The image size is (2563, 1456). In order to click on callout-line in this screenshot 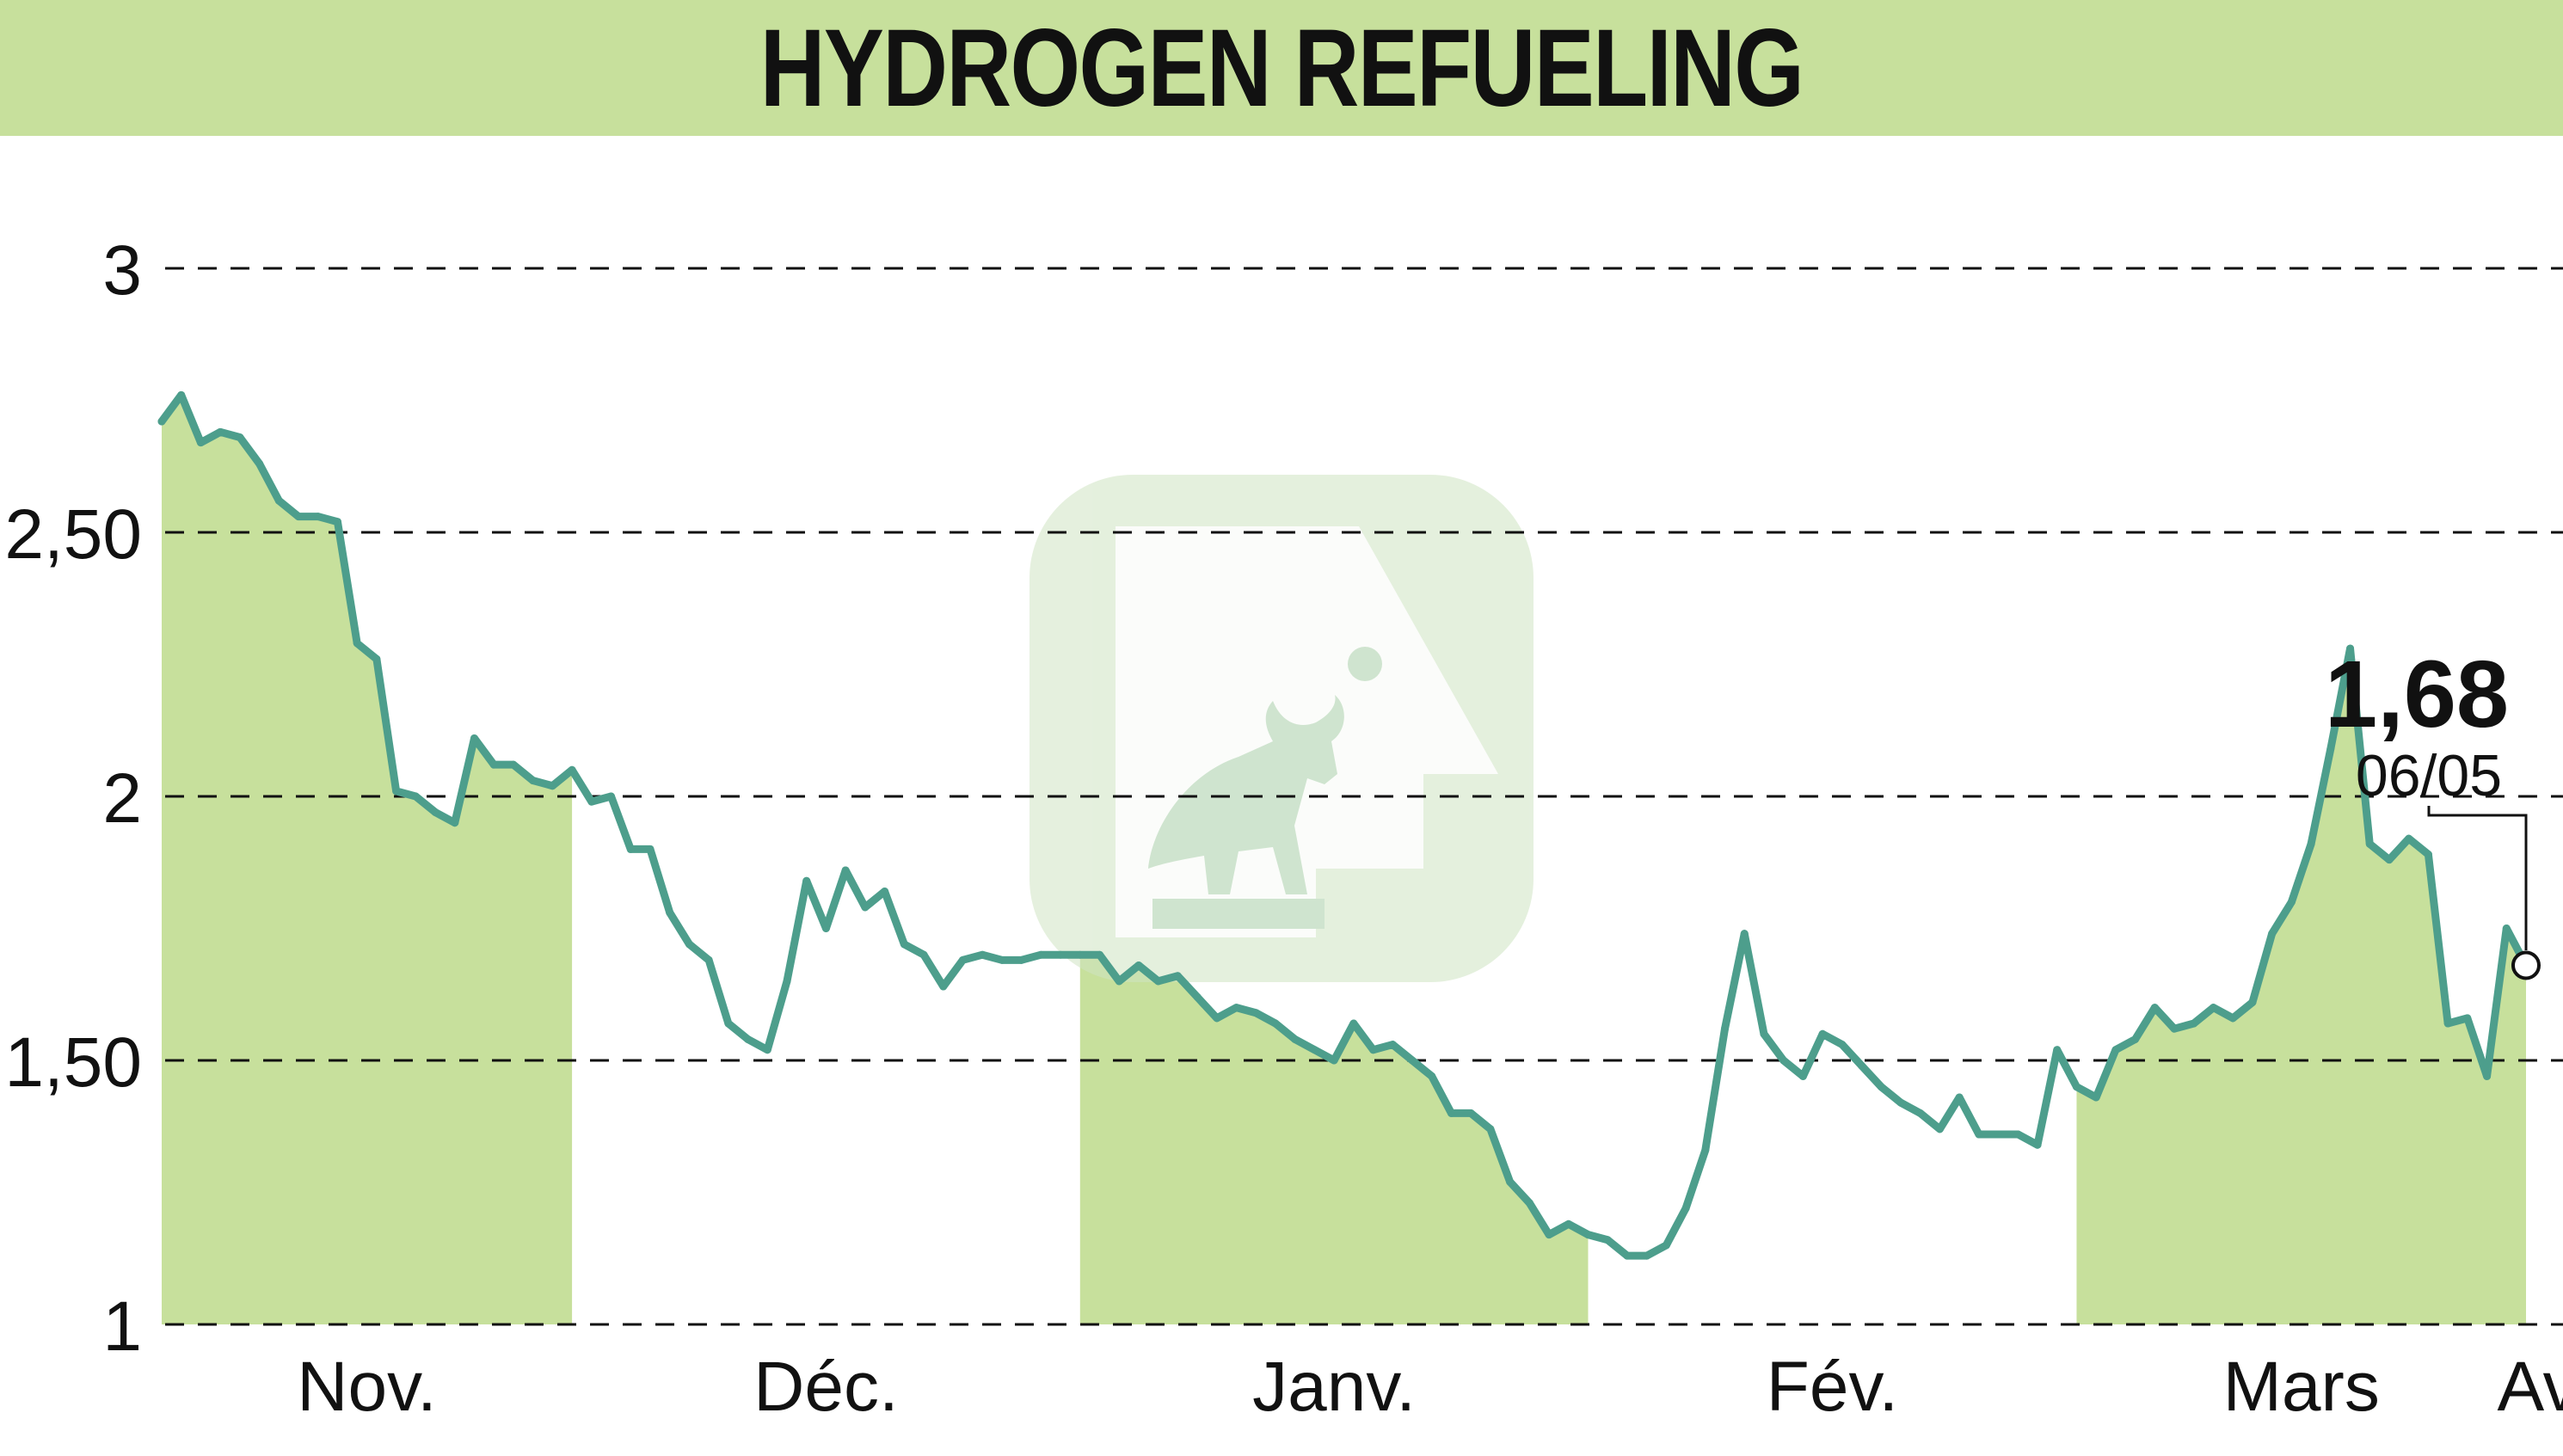, I will do `click(2477, 878)`.